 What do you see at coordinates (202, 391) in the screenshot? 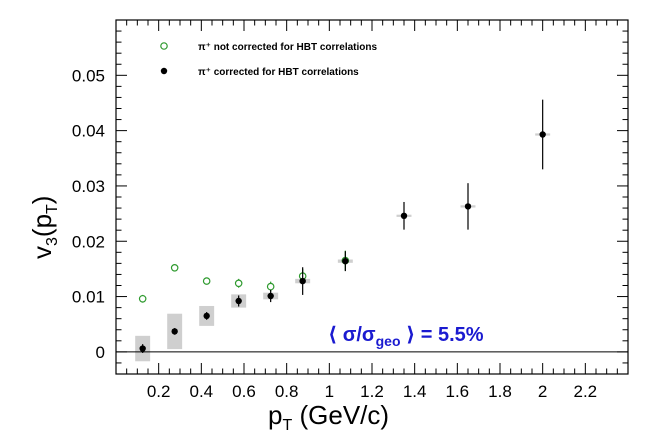
I see `x-tick-label: 0.4` at bounding box center [202, 391].